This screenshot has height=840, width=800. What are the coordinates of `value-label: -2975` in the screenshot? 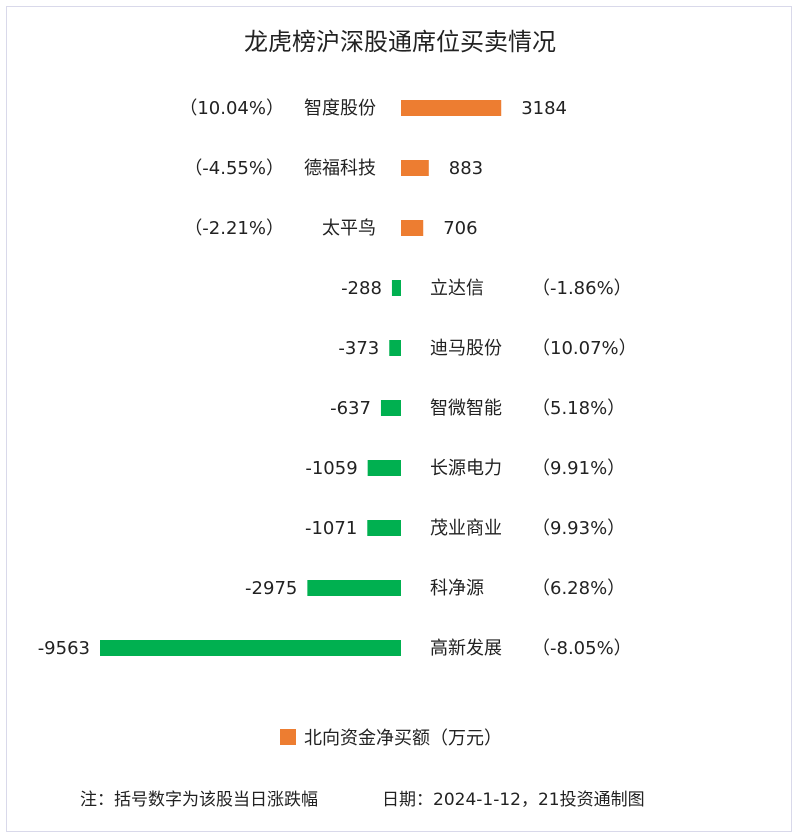 It's located at (271, 588).